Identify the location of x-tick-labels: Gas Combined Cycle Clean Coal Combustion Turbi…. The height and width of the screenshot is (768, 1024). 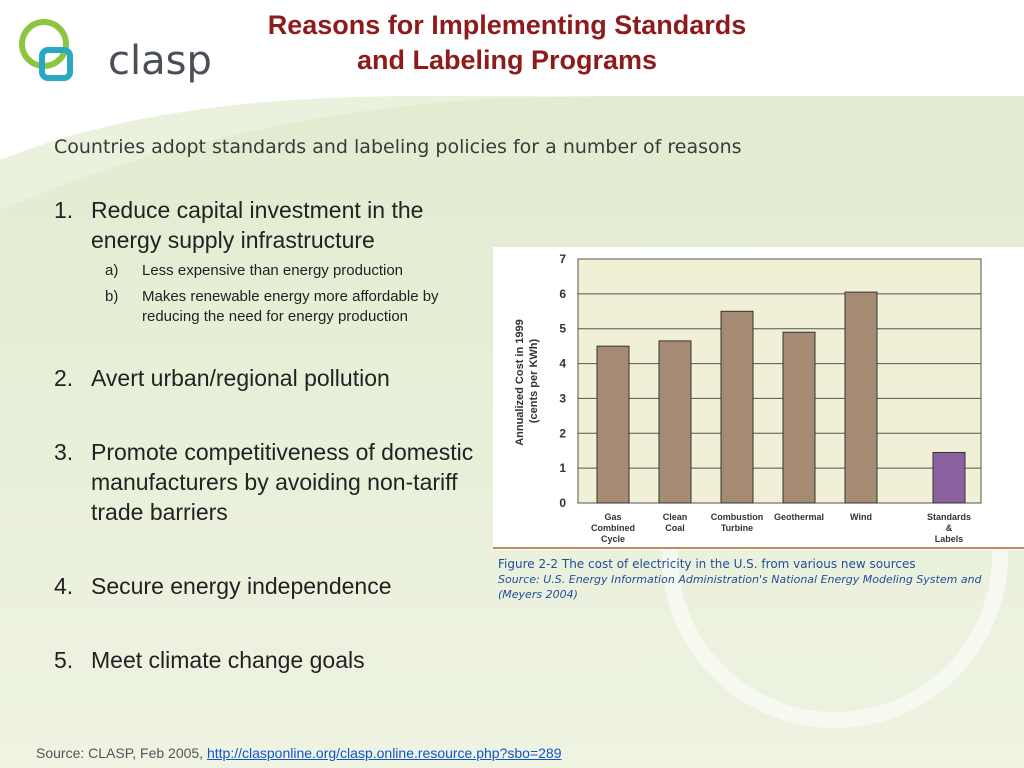
(781, 528).